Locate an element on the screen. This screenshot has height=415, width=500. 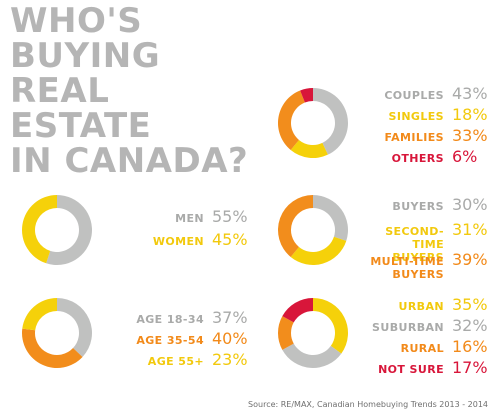
donut-slice-buyers is located at coordinates (330, 218).